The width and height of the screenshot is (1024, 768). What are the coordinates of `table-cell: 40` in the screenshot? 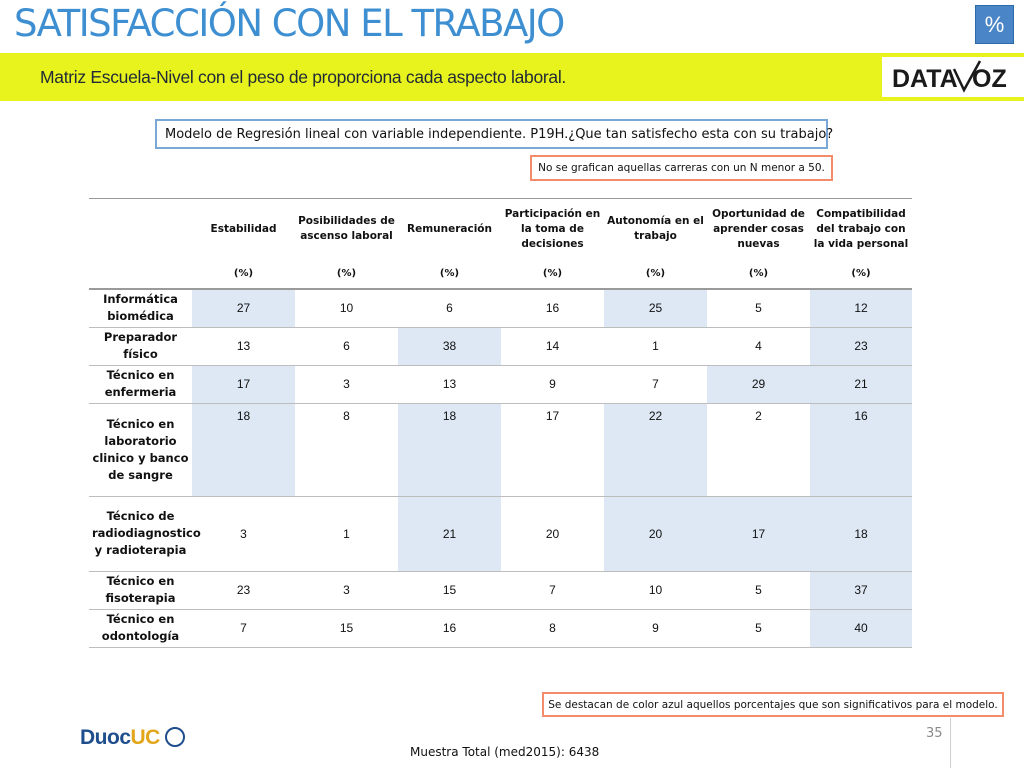 It's located at (861, 628).